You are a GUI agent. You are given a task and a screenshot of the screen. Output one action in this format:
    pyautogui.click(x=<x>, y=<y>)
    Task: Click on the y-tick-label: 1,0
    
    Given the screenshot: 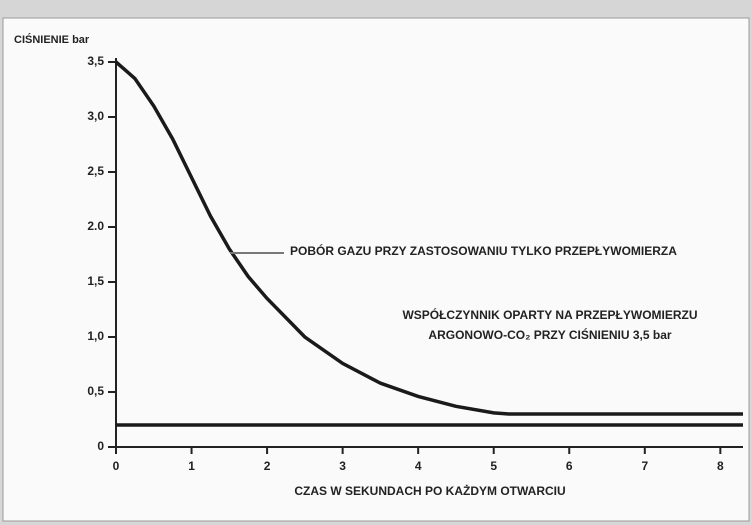 What is the action you would take?
    pyautogui.click(x=95, y=336)
    